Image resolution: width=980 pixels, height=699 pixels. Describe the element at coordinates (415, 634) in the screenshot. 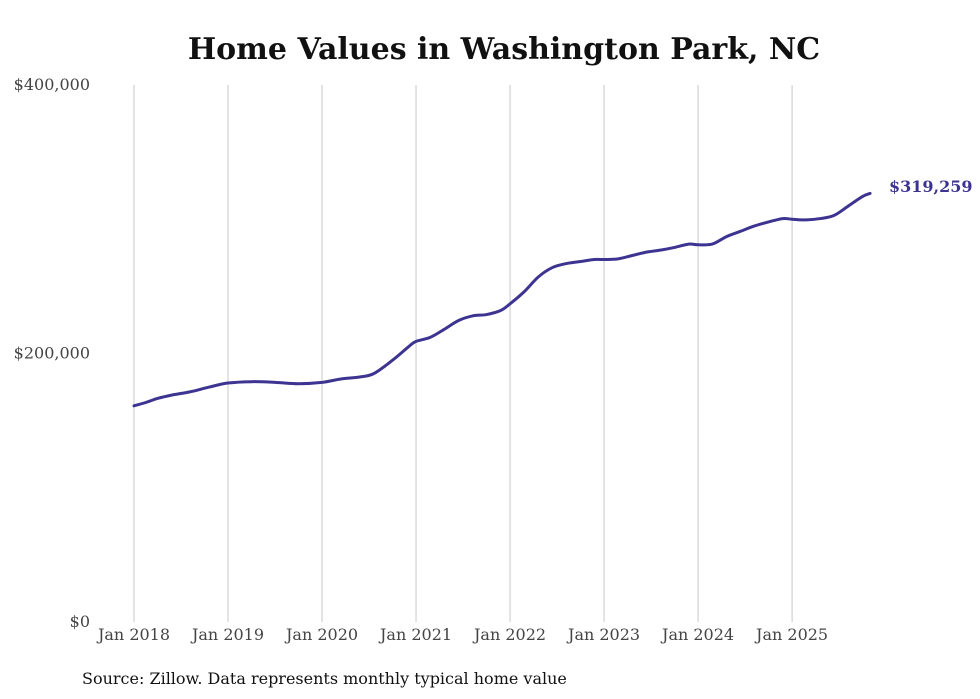

I see `x-tick-label: Jan 2021` at that location.